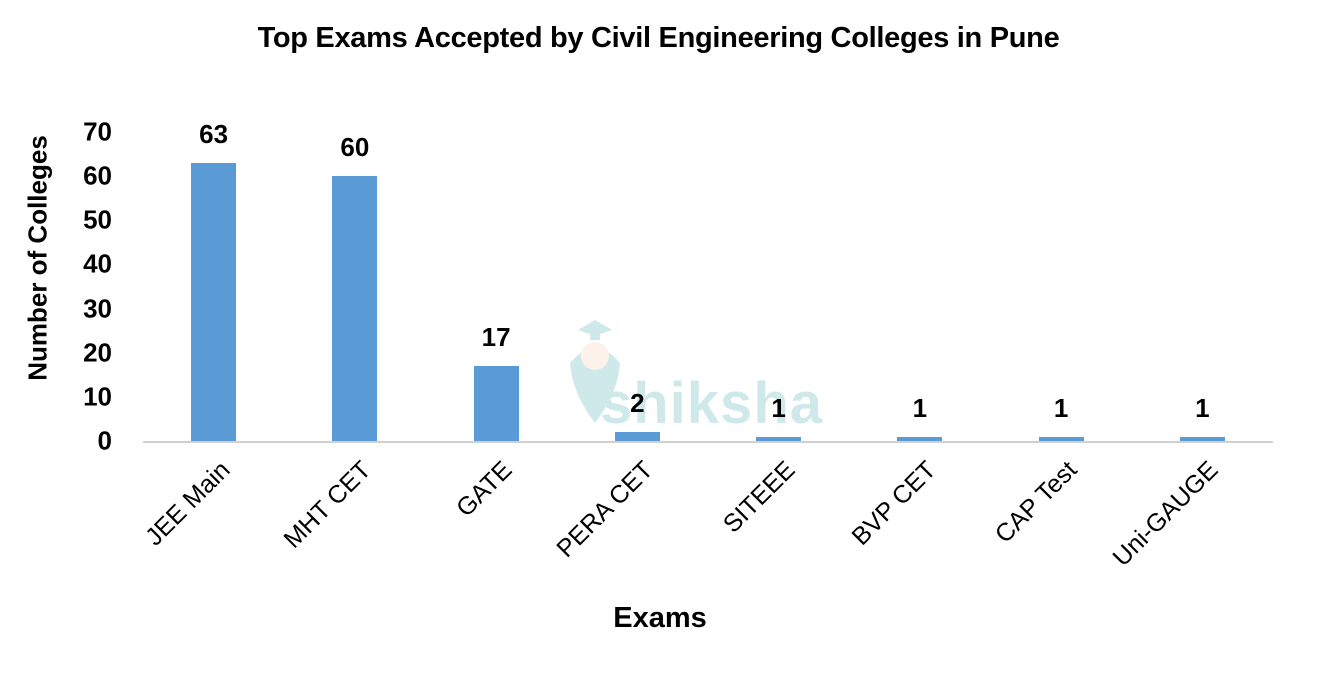 This screenshot has height=682, width=1317. What do you see at coordinates (1036, 502) in the screenshot?
I see `x-tick-label: CAP Test` at bounding box center [1036, 502].